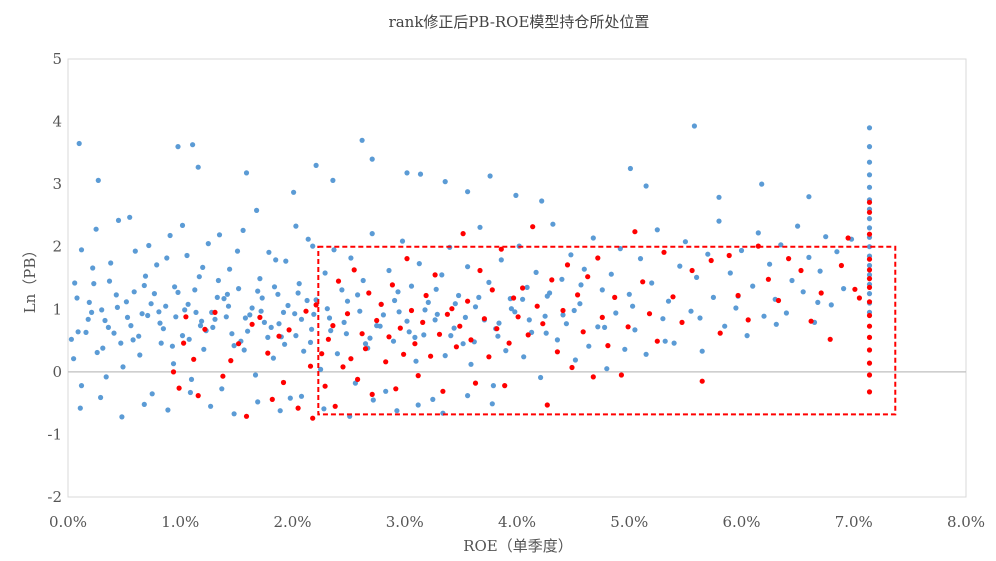 The image size is (996, 561). I want to click on x-tick-label: 5.0%, so click(629, 522).